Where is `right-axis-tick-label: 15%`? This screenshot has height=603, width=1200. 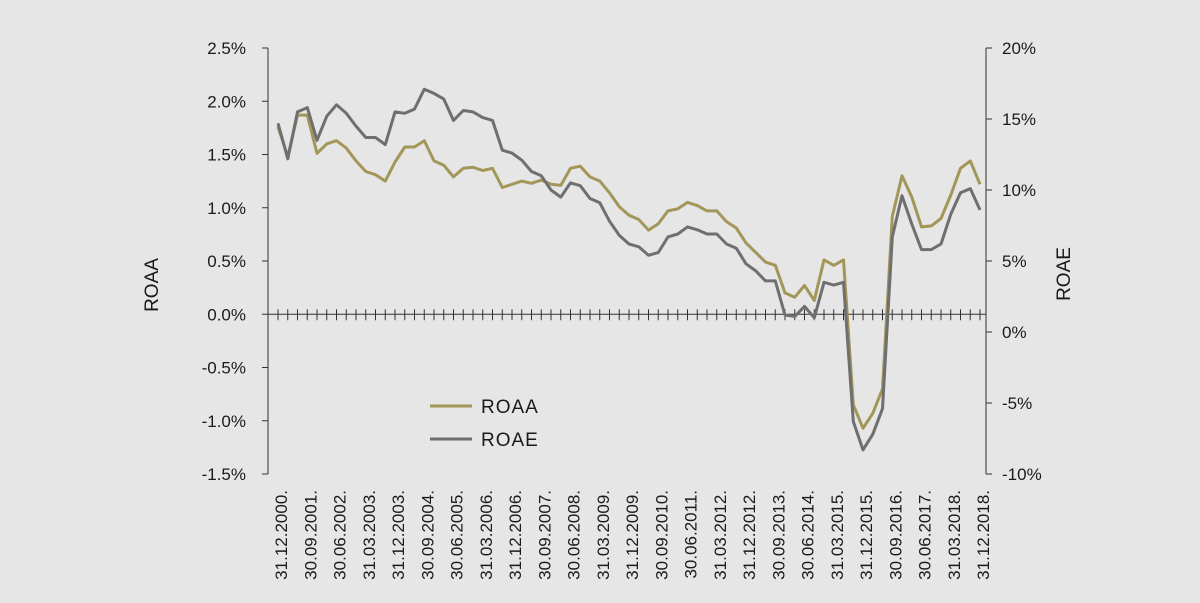 right-axis-tick-label: 15% is located at coordinates (1019, 119).